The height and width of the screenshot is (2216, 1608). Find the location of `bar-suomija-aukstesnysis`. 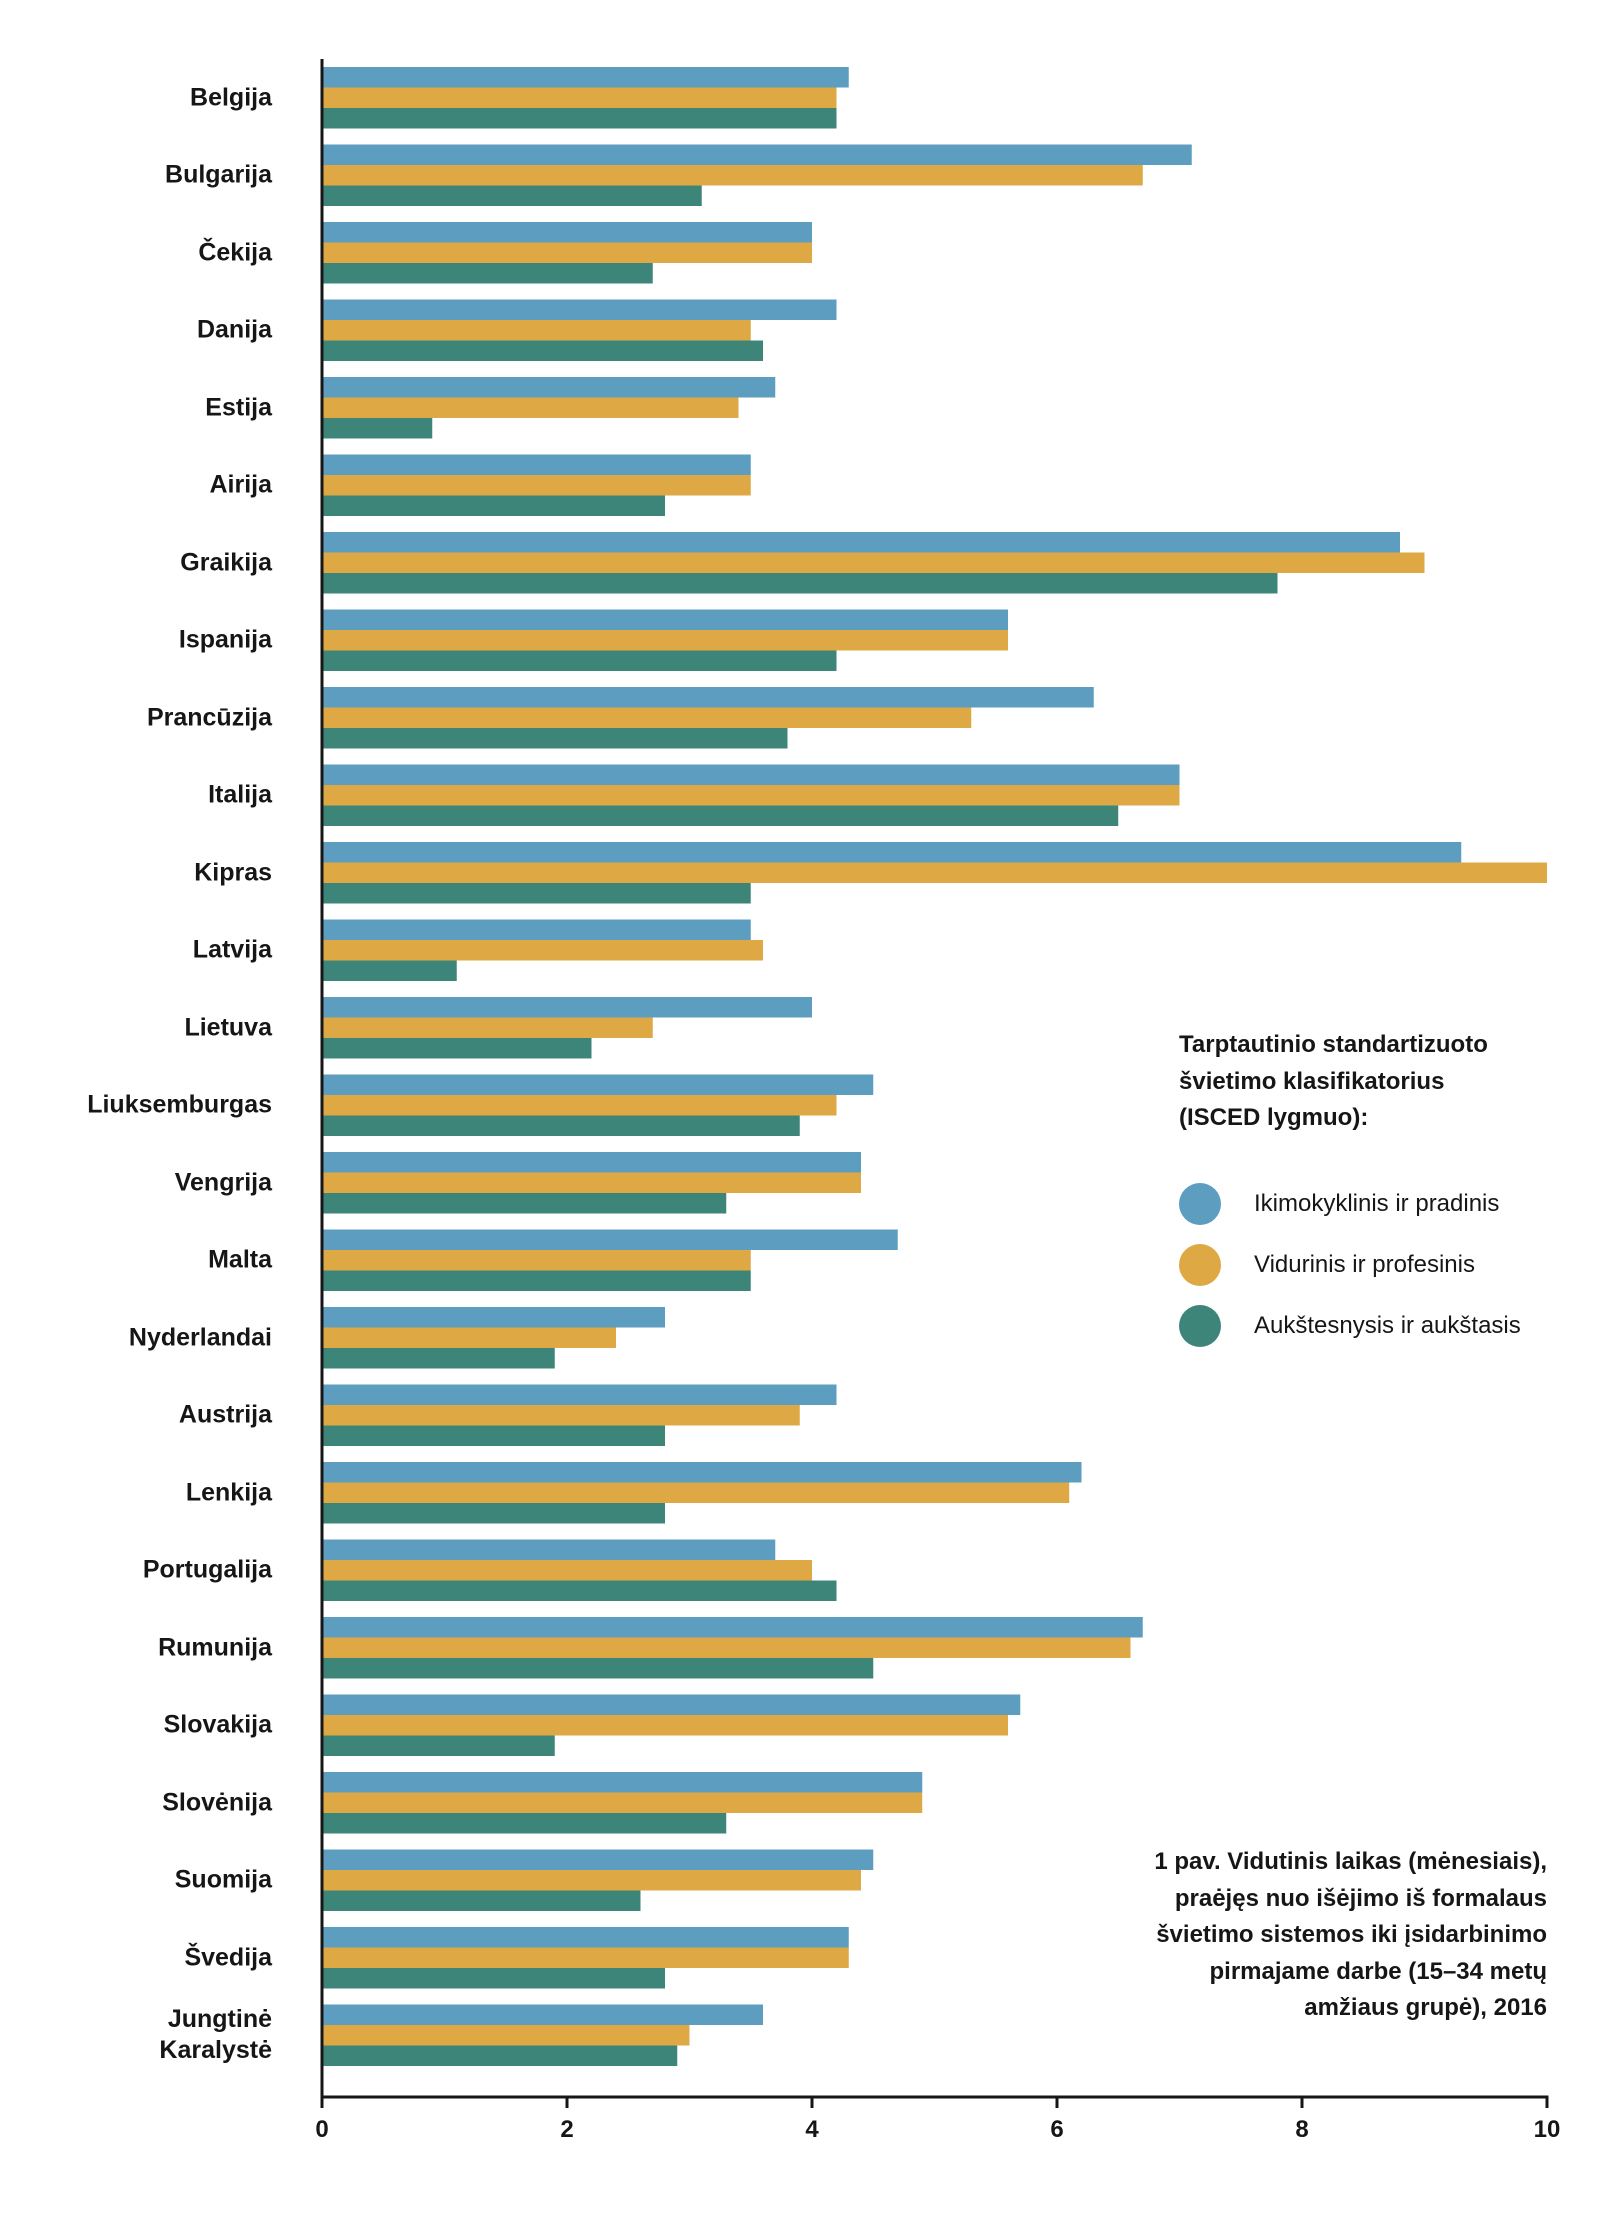

bar-suomija-aukstesnysis is located at coordinates (481, 1900).